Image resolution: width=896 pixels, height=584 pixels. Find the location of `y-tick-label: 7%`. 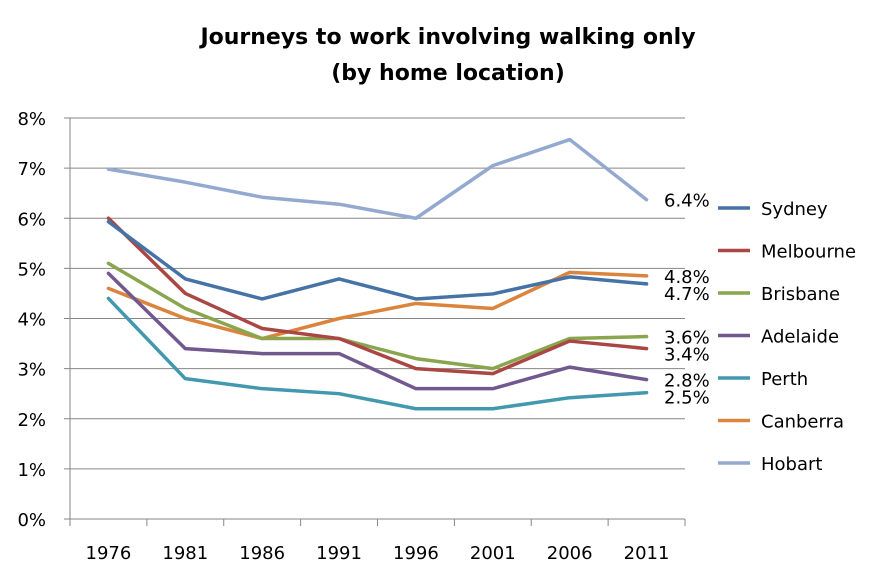

y-tick-label: 7% is located at coordinates (31, 169).